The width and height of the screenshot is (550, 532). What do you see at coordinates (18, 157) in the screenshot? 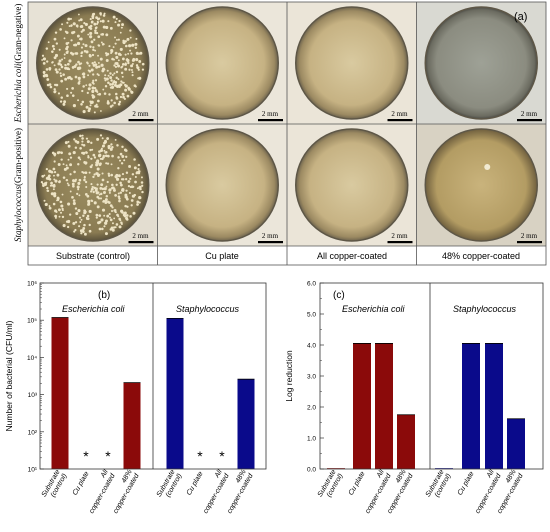
I see `row-label-staph-gram: (Gram-positive)` at bounding box center [18, 157].